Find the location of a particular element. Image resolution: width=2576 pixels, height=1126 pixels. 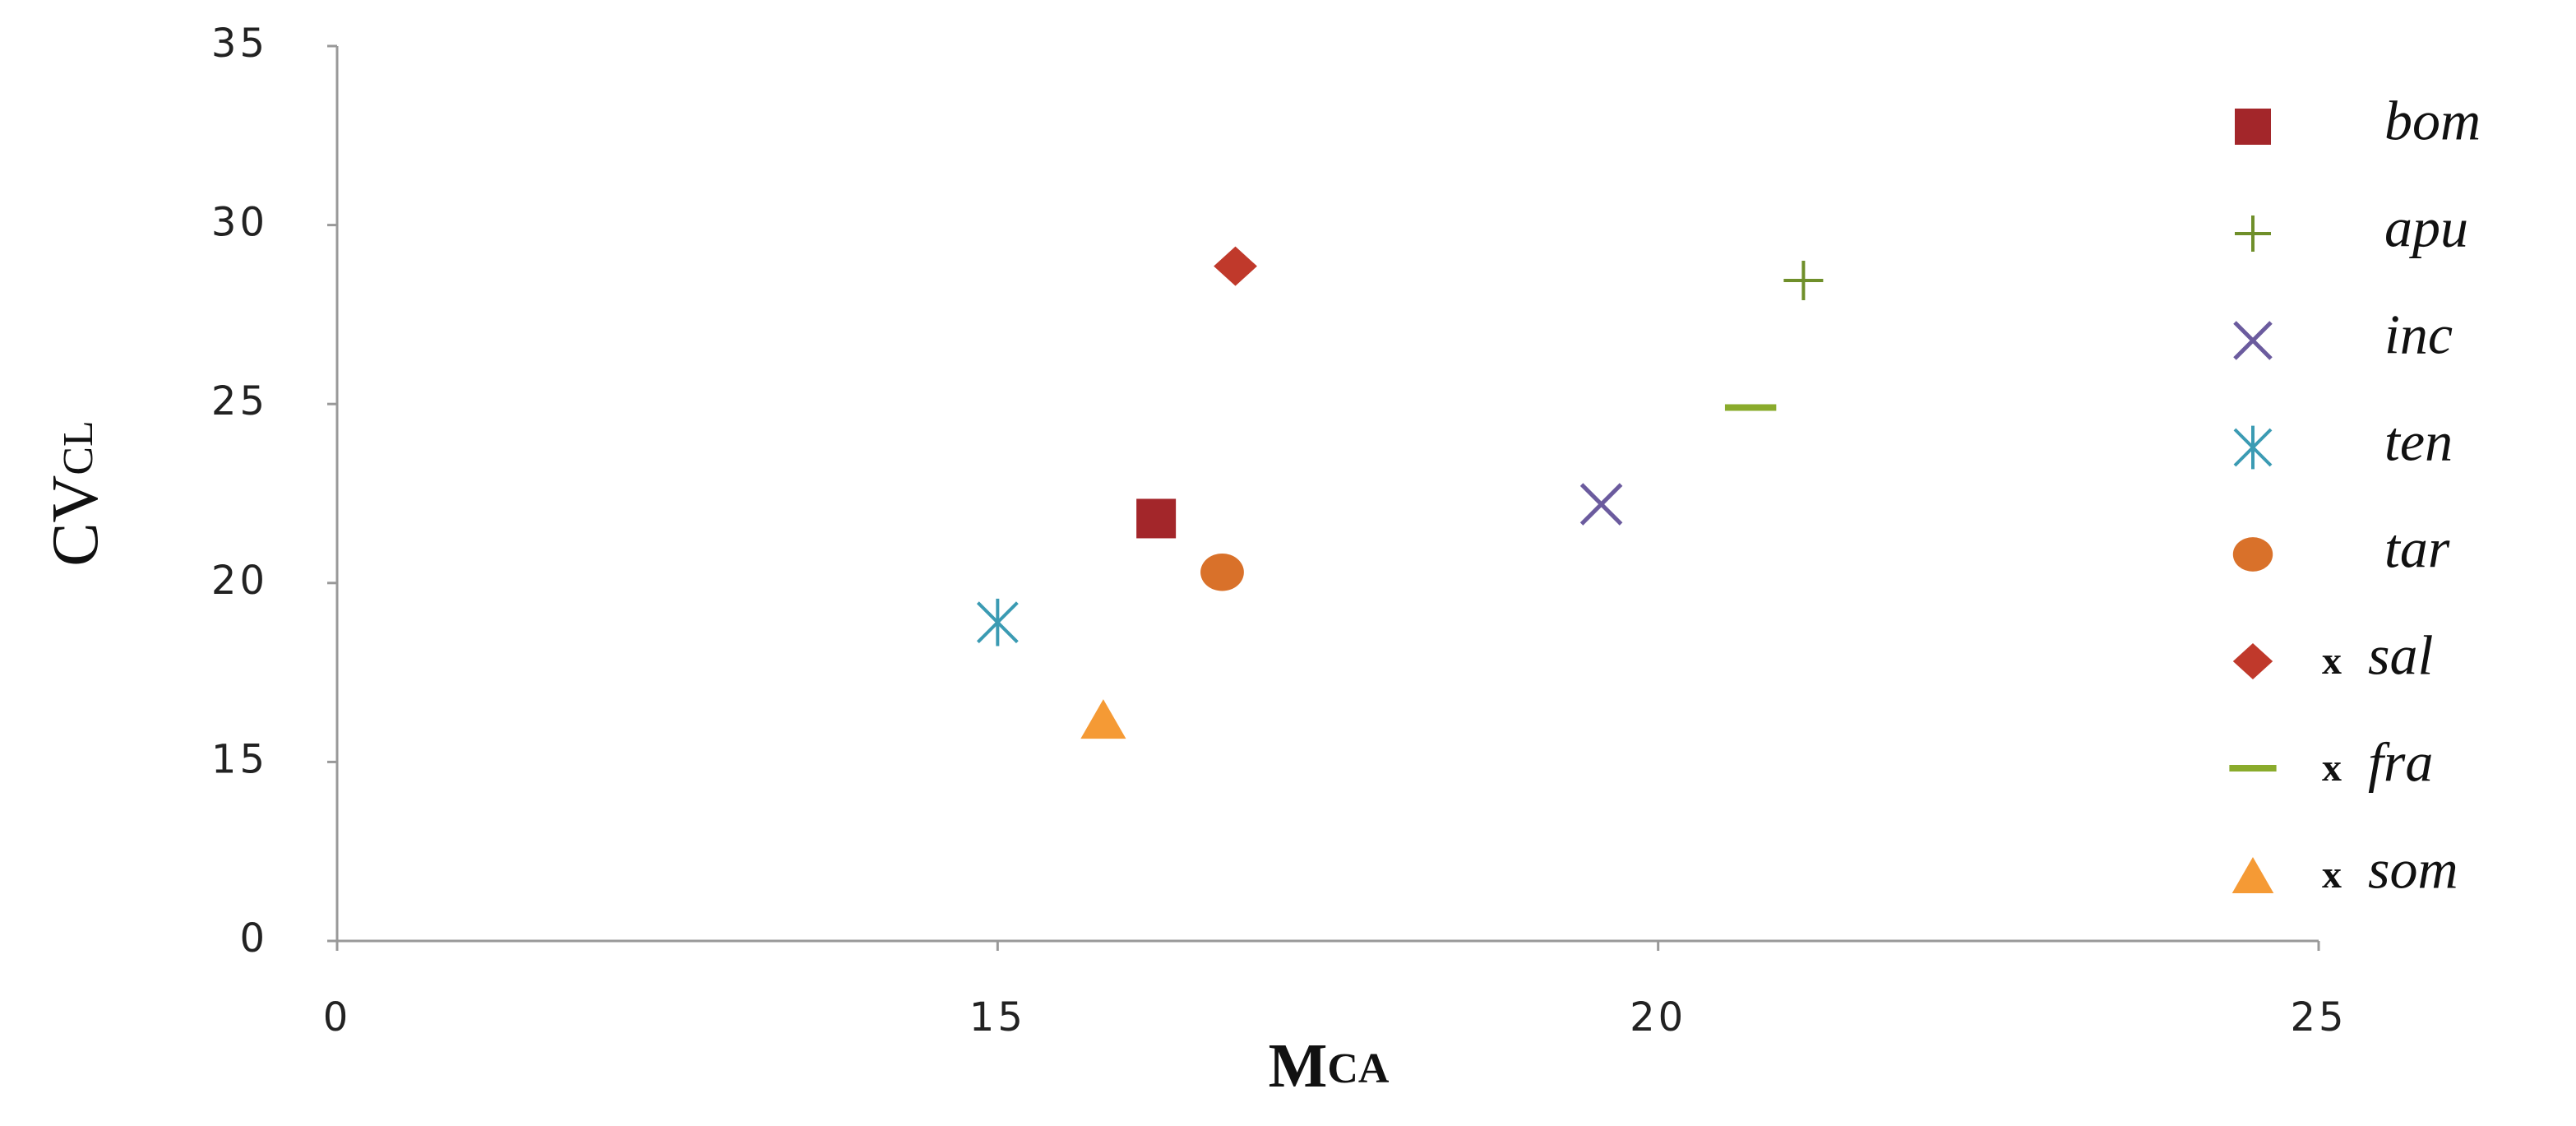

y-tick-label: 30 is located at coordinates (239, 223).